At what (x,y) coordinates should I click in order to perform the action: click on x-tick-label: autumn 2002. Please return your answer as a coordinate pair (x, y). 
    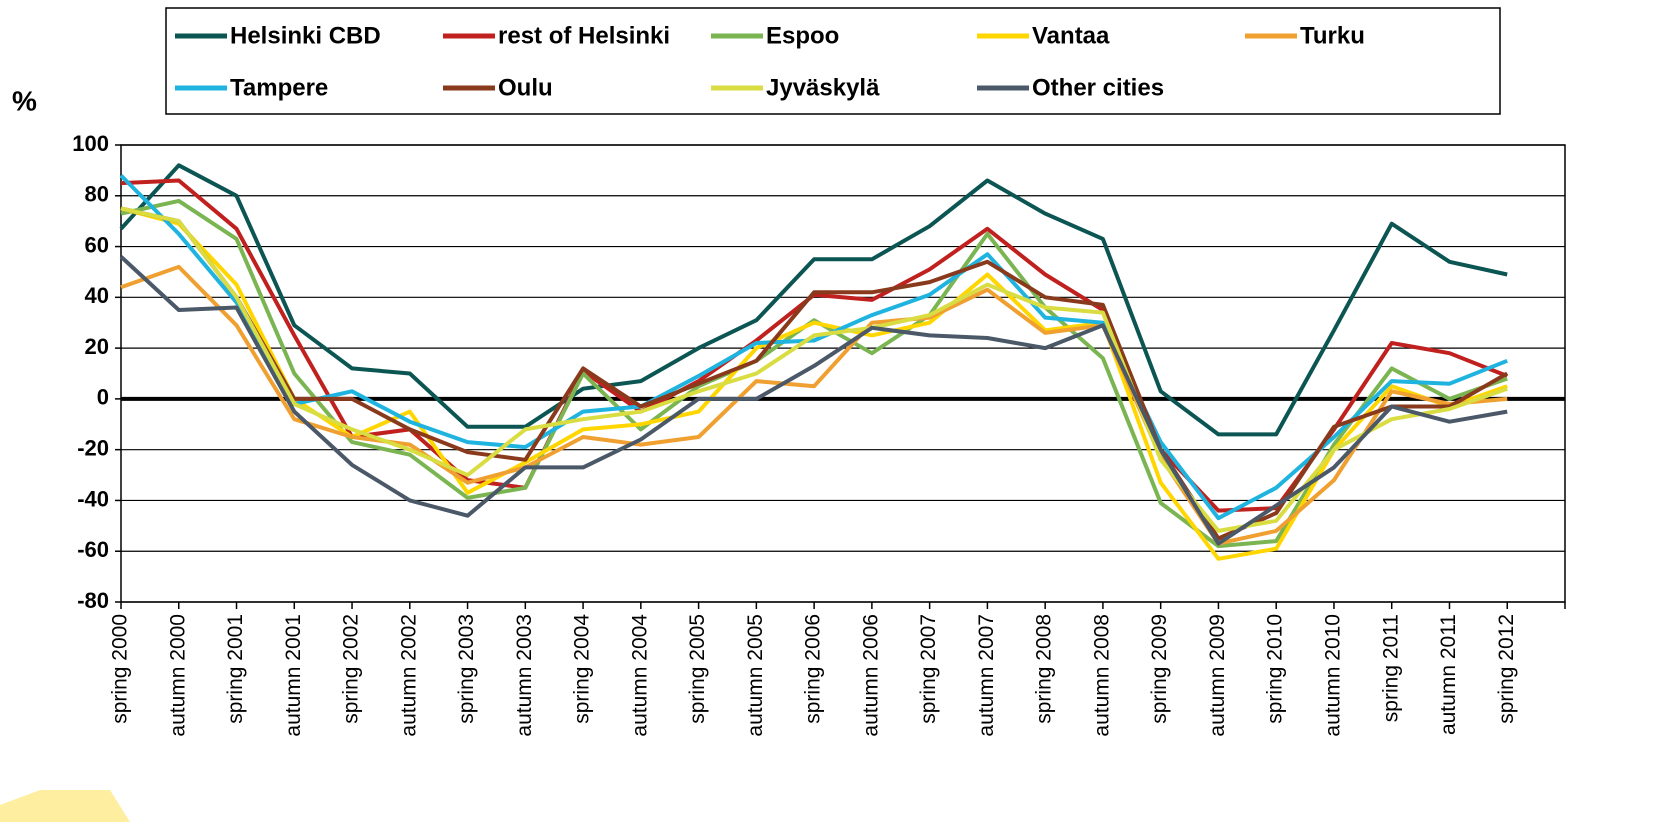
    Looking at the image, I should click on (408, 675).